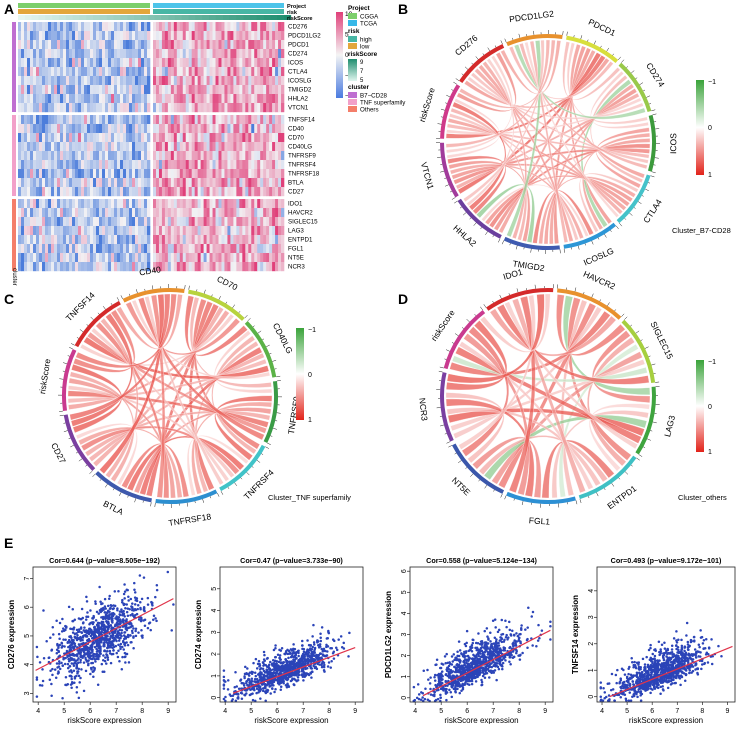  I want to click on y-axis-label: CD276 expression, so click(11, 634).